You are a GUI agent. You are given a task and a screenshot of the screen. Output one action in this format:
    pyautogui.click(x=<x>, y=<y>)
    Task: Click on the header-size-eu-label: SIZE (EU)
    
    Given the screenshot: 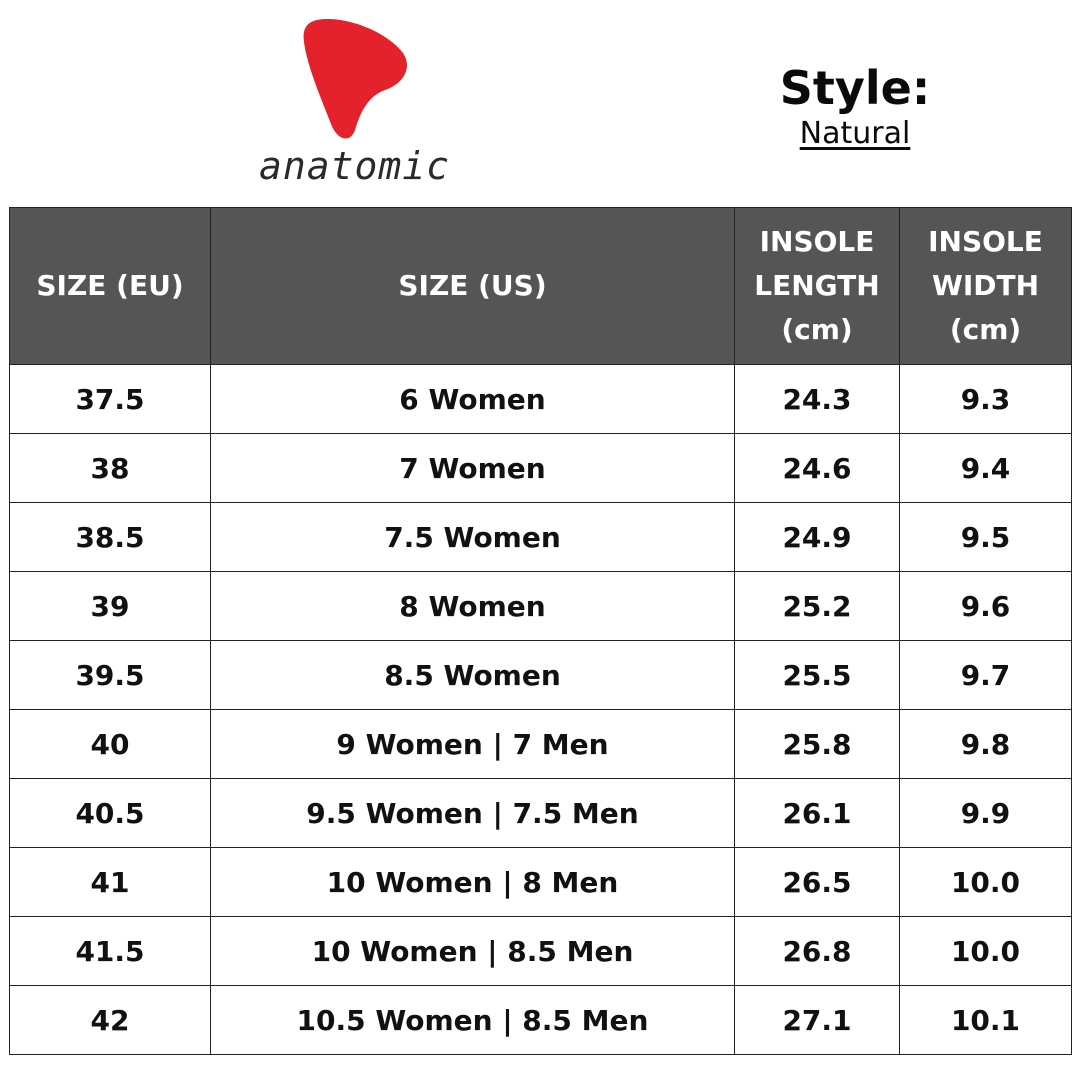 What is the action you would take?
    pyautogui.click(x=110, y=285)
    